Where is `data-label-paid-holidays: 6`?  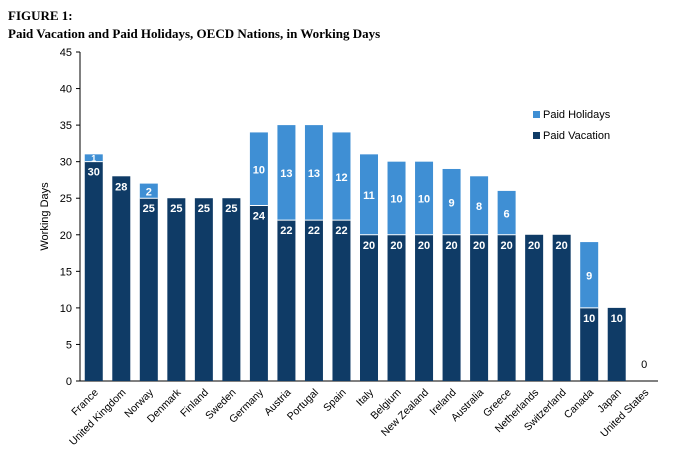 data-label-paid-holidays: 6 is located at coordinates (507, 214).